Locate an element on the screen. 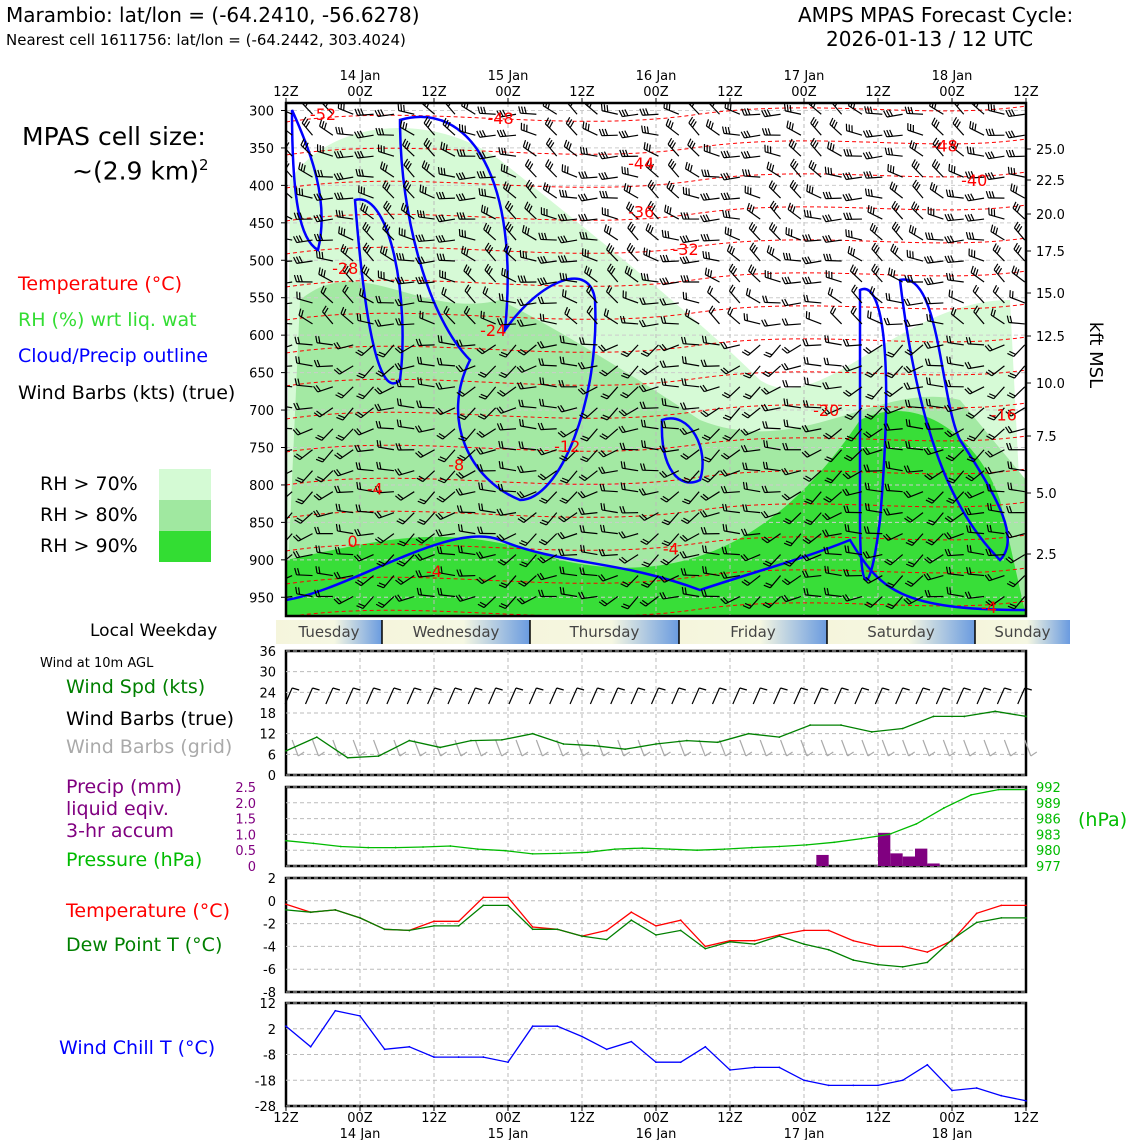  wind-barb-grid-flag is located at coordinates (1034, 754).